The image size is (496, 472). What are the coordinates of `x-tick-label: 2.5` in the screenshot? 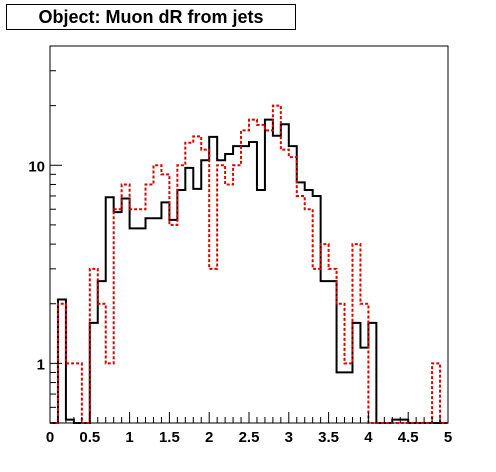 It's located at (249, 437).